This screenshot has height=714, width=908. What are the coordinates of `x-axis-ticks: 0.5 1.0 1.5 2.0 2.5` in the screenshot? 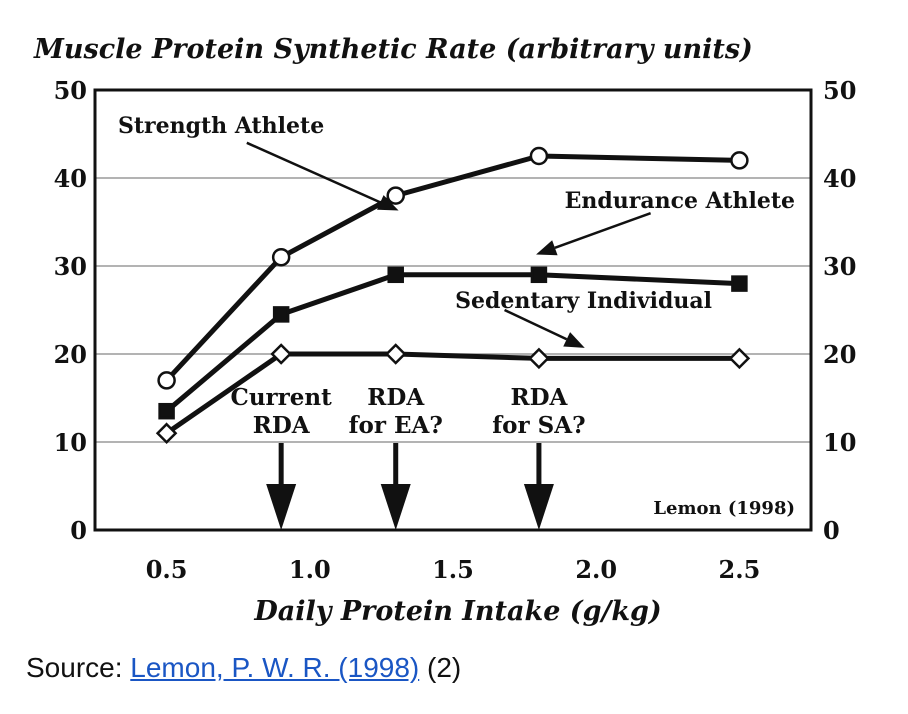 It's located at (453, 569).